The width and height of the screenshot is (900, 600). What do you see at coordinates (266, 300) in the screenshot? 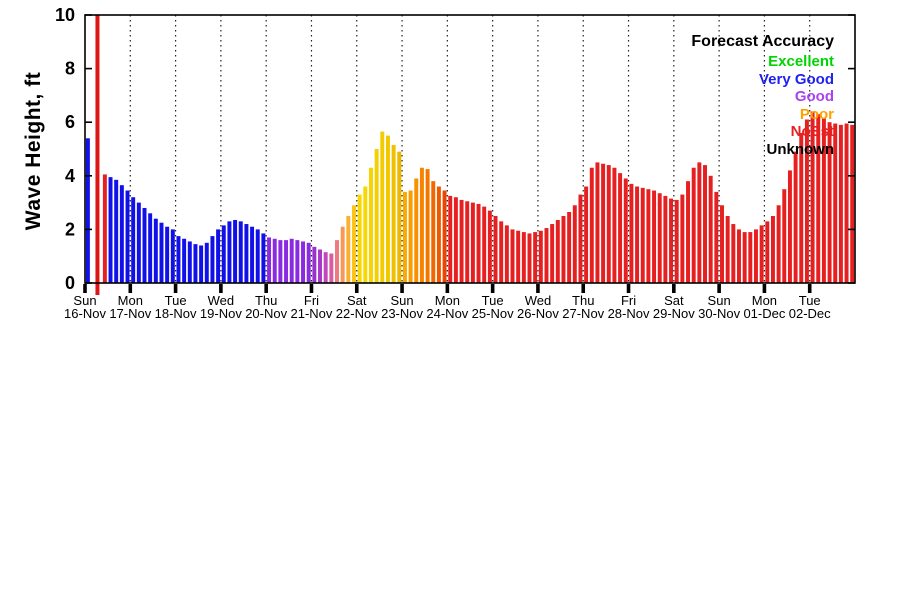
I see `day-label: Thu` at bounding box center [266, 300].